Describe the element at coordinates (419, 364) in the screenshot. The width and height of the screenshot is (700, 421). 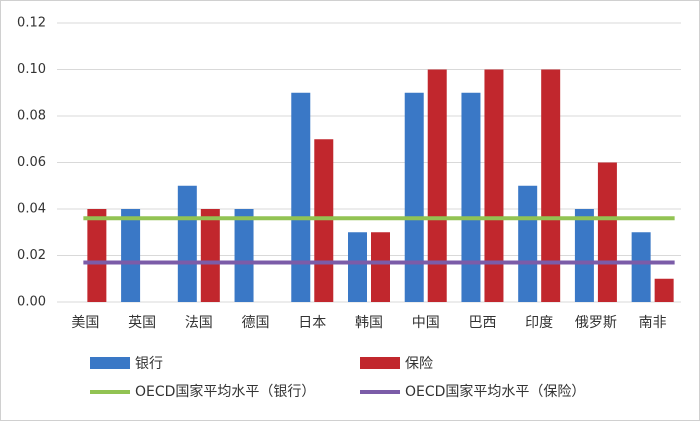
I see `legend-label: 保险` at that location.